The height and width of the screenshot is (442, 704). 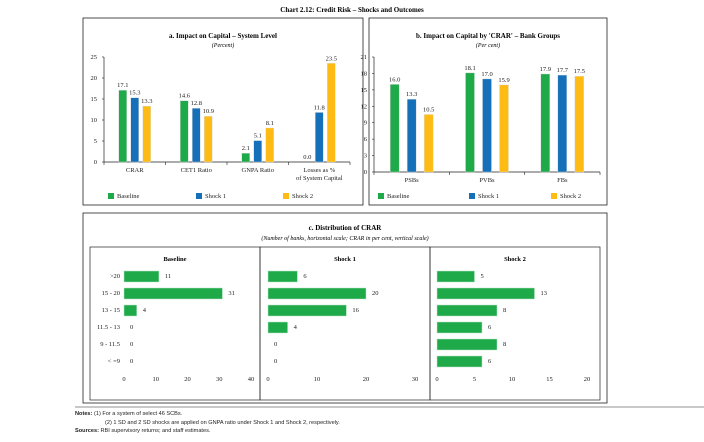 What do you see at coordinates (482, 276) in the screenshot?
I see `data-label: 5` at bounding box center [482, 276].